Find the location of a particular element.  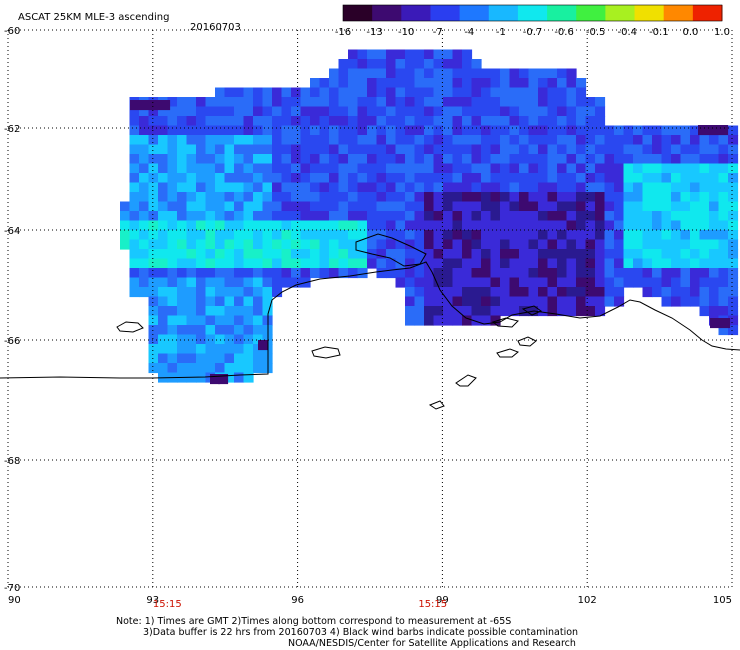

latitude-tick-label: -66 is located at coordinates (12, 341).